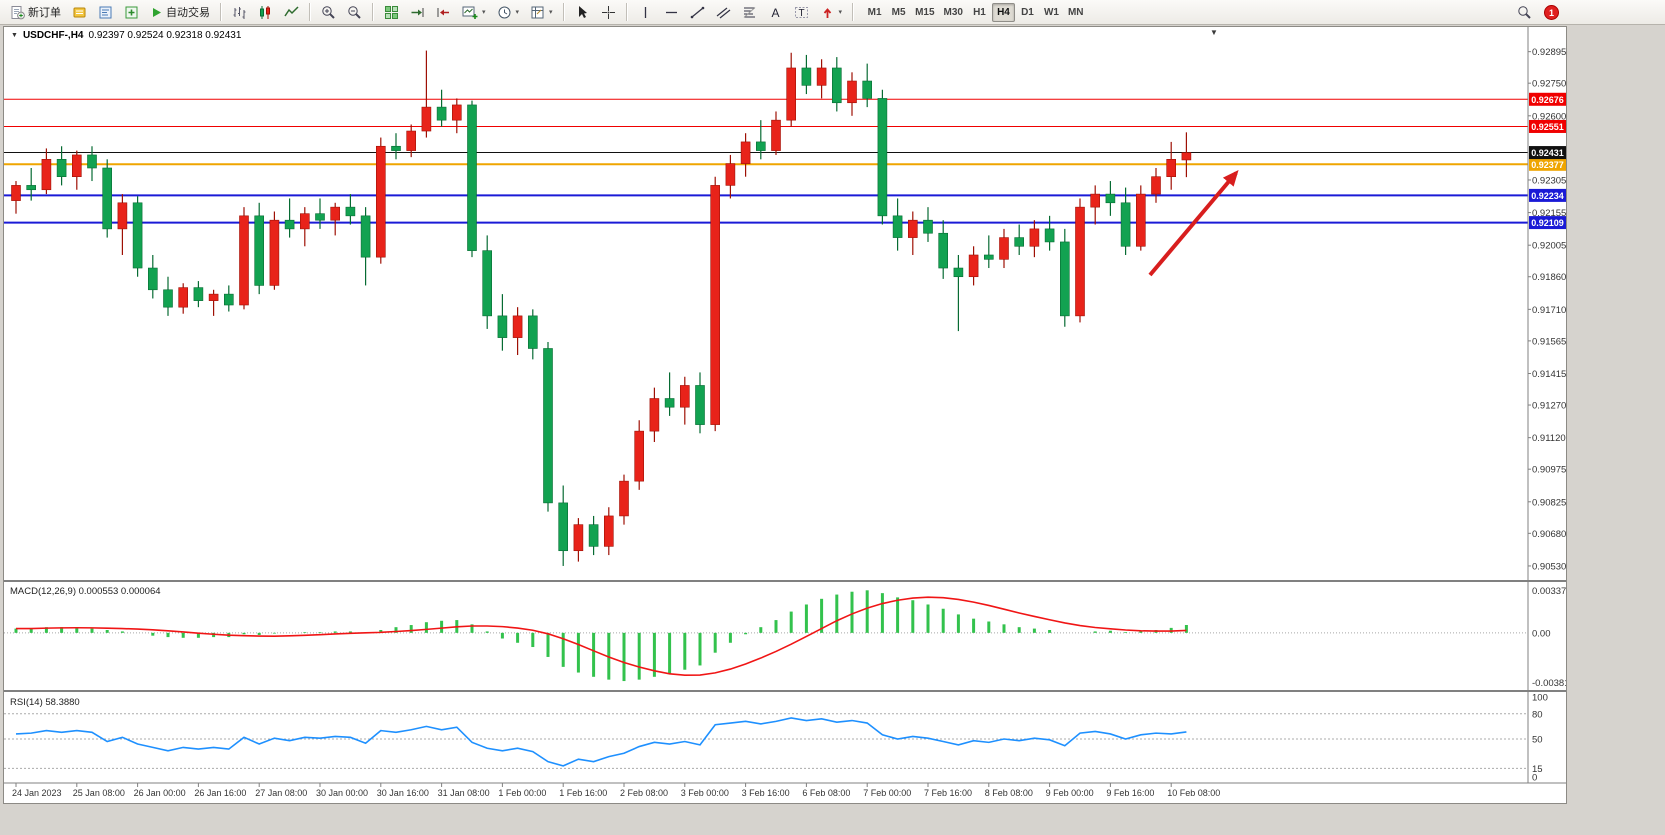  I want to click on svg-text: 7 Feb 16:00, so click(948, 793).